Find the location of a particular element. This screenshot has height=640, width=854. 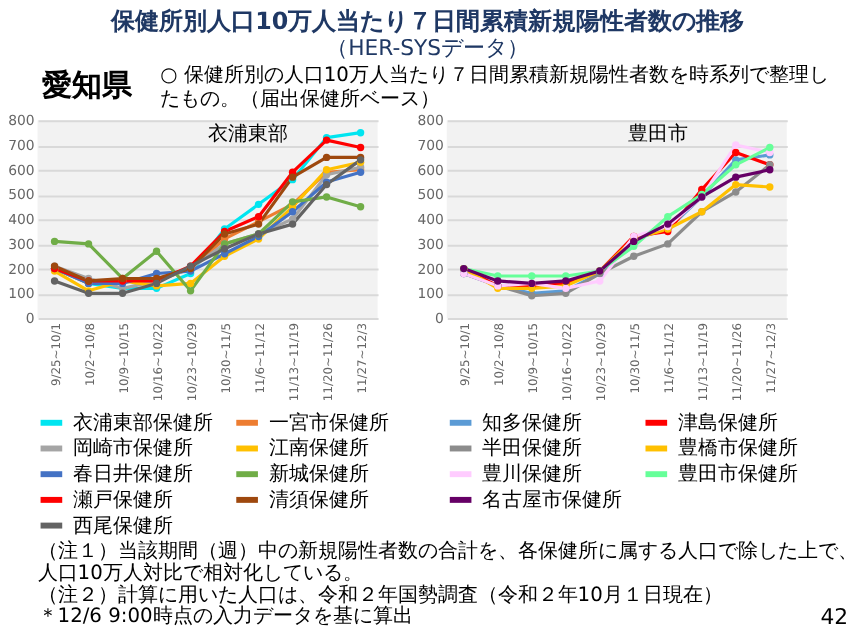

legend-label: 津島保健所 is located at coordinates (728, 422).